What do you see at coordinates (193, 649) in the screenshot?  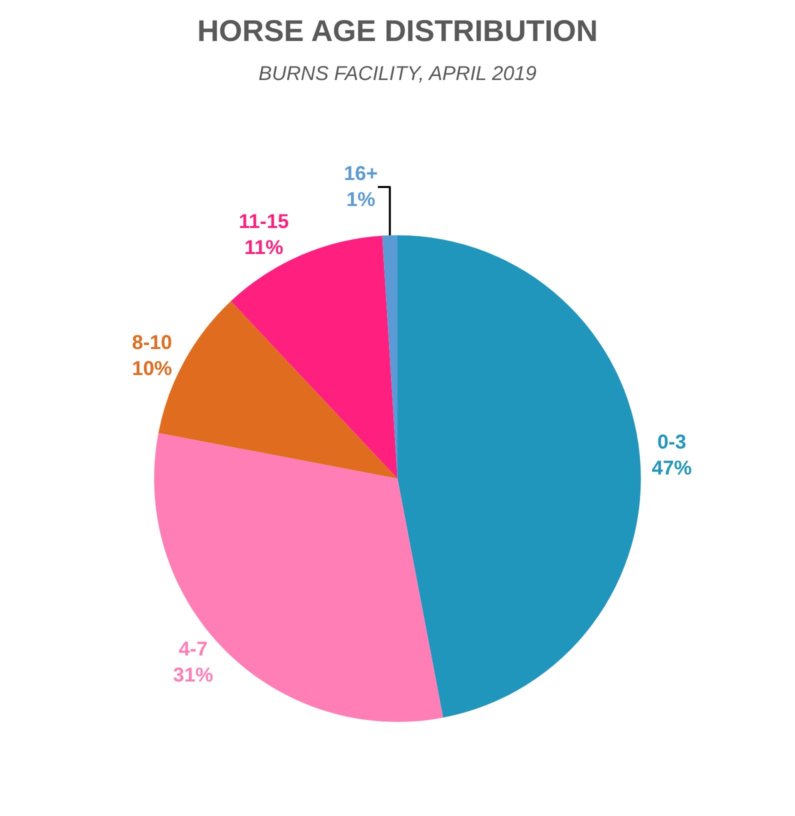 I see `slice-label: 4-7` at bounding box center [193, 649].